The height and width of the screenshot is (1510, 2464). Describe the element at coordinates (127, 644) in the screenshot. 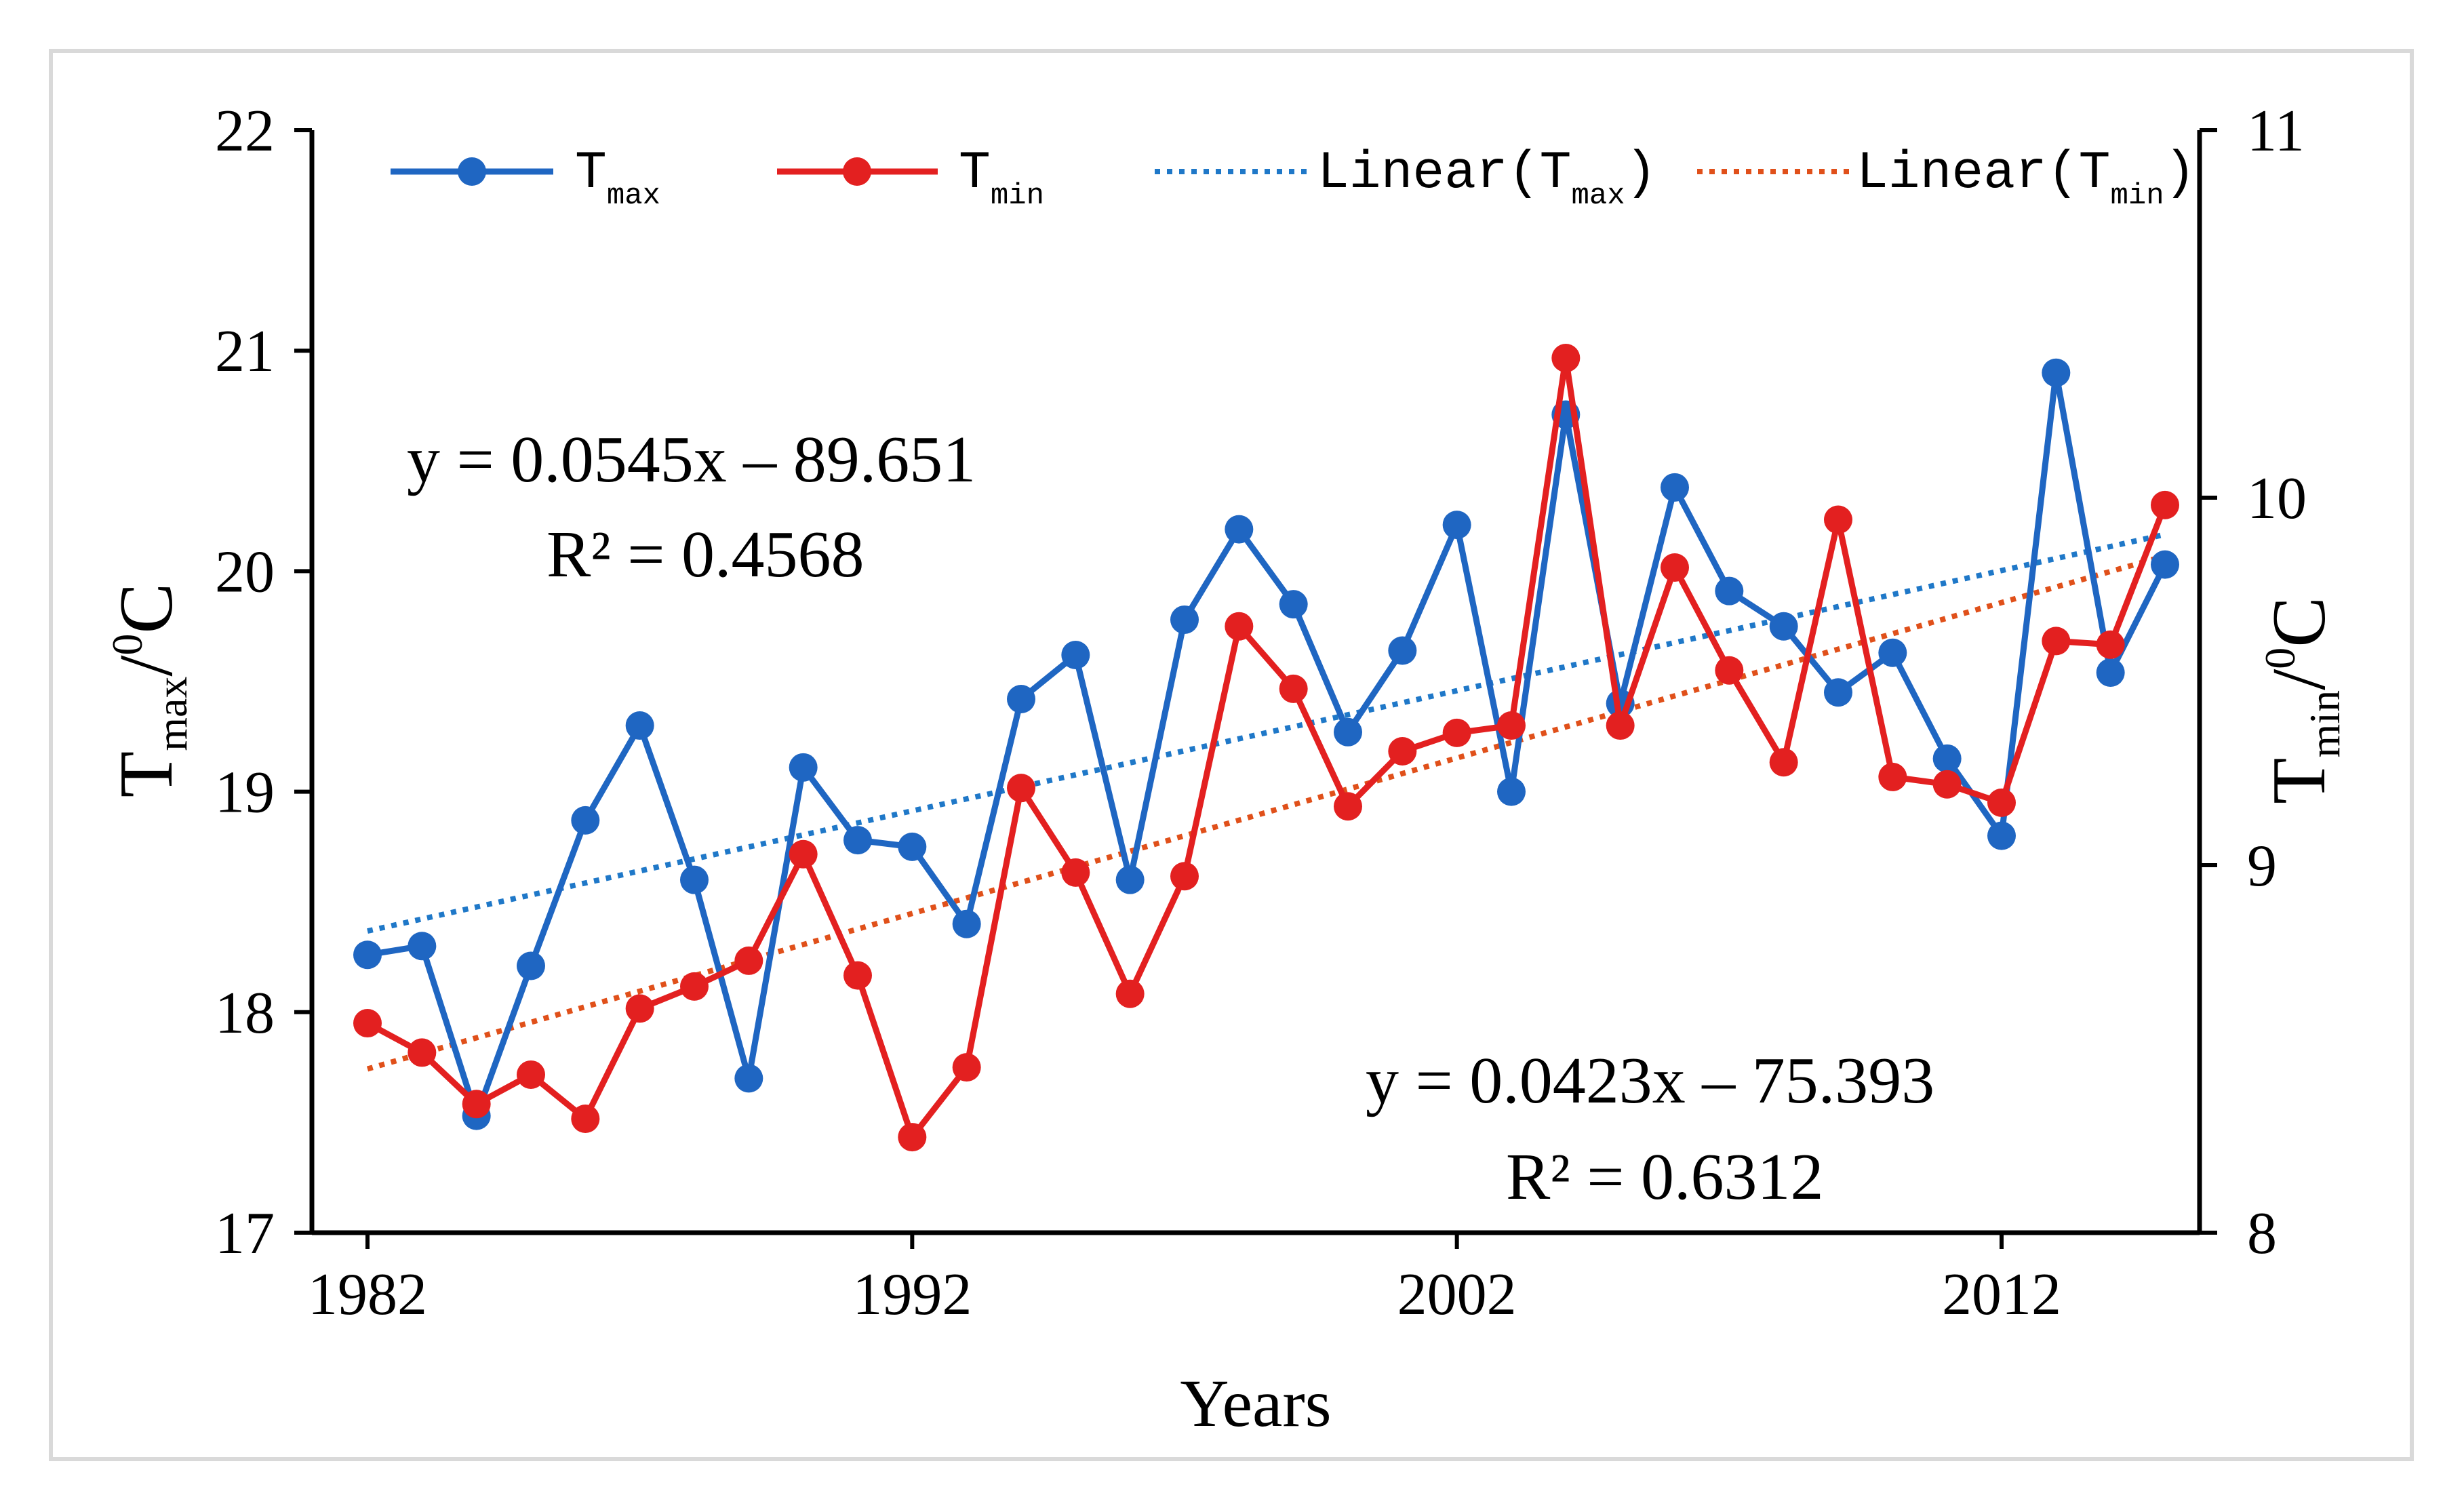

I see `left-y-title-sup: 0` at that location.